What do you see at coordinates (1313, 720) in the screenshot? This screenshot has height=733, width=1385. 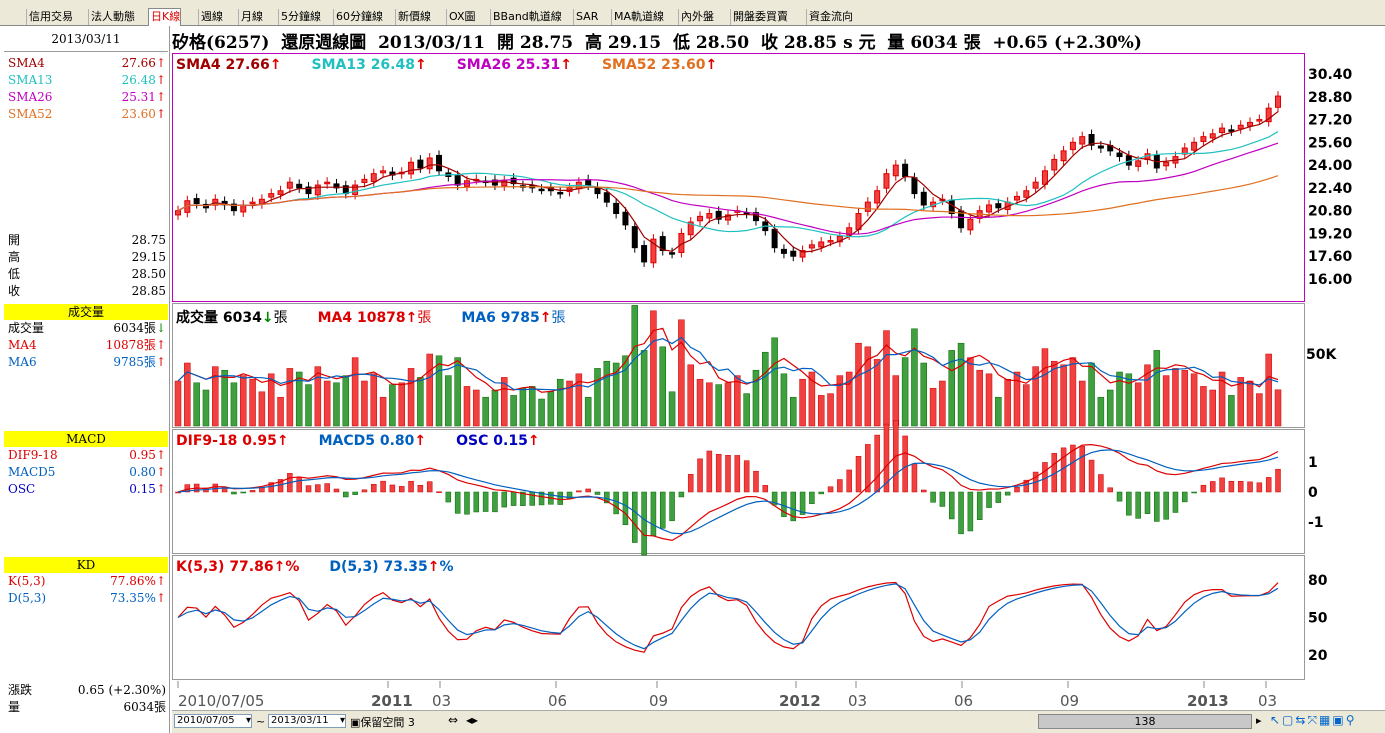 I see `toolbar-icons: ↖▢⇆⤧▦▣⚲` at bounding box center [1313, 720].